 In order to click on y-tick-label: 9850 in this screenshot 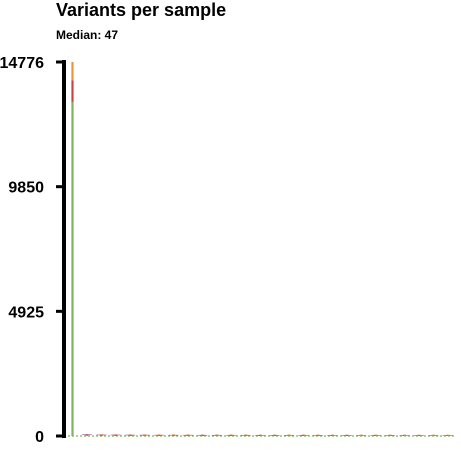, I will do `click(26, 188)`.